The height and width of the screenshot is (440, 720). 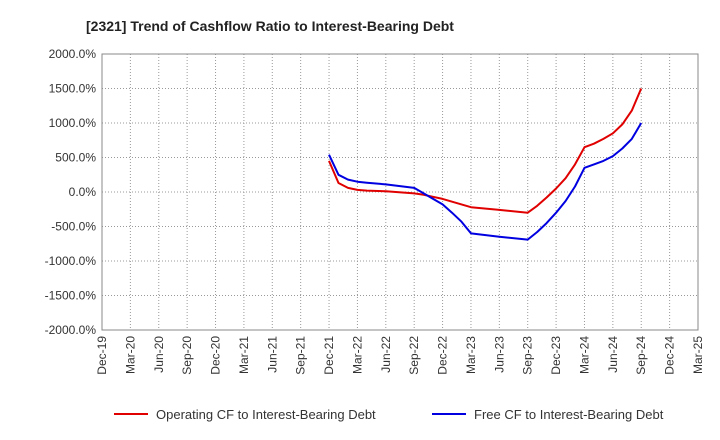 I want to click on y-tick-label: 500.0%, so click(x=75, y=158).